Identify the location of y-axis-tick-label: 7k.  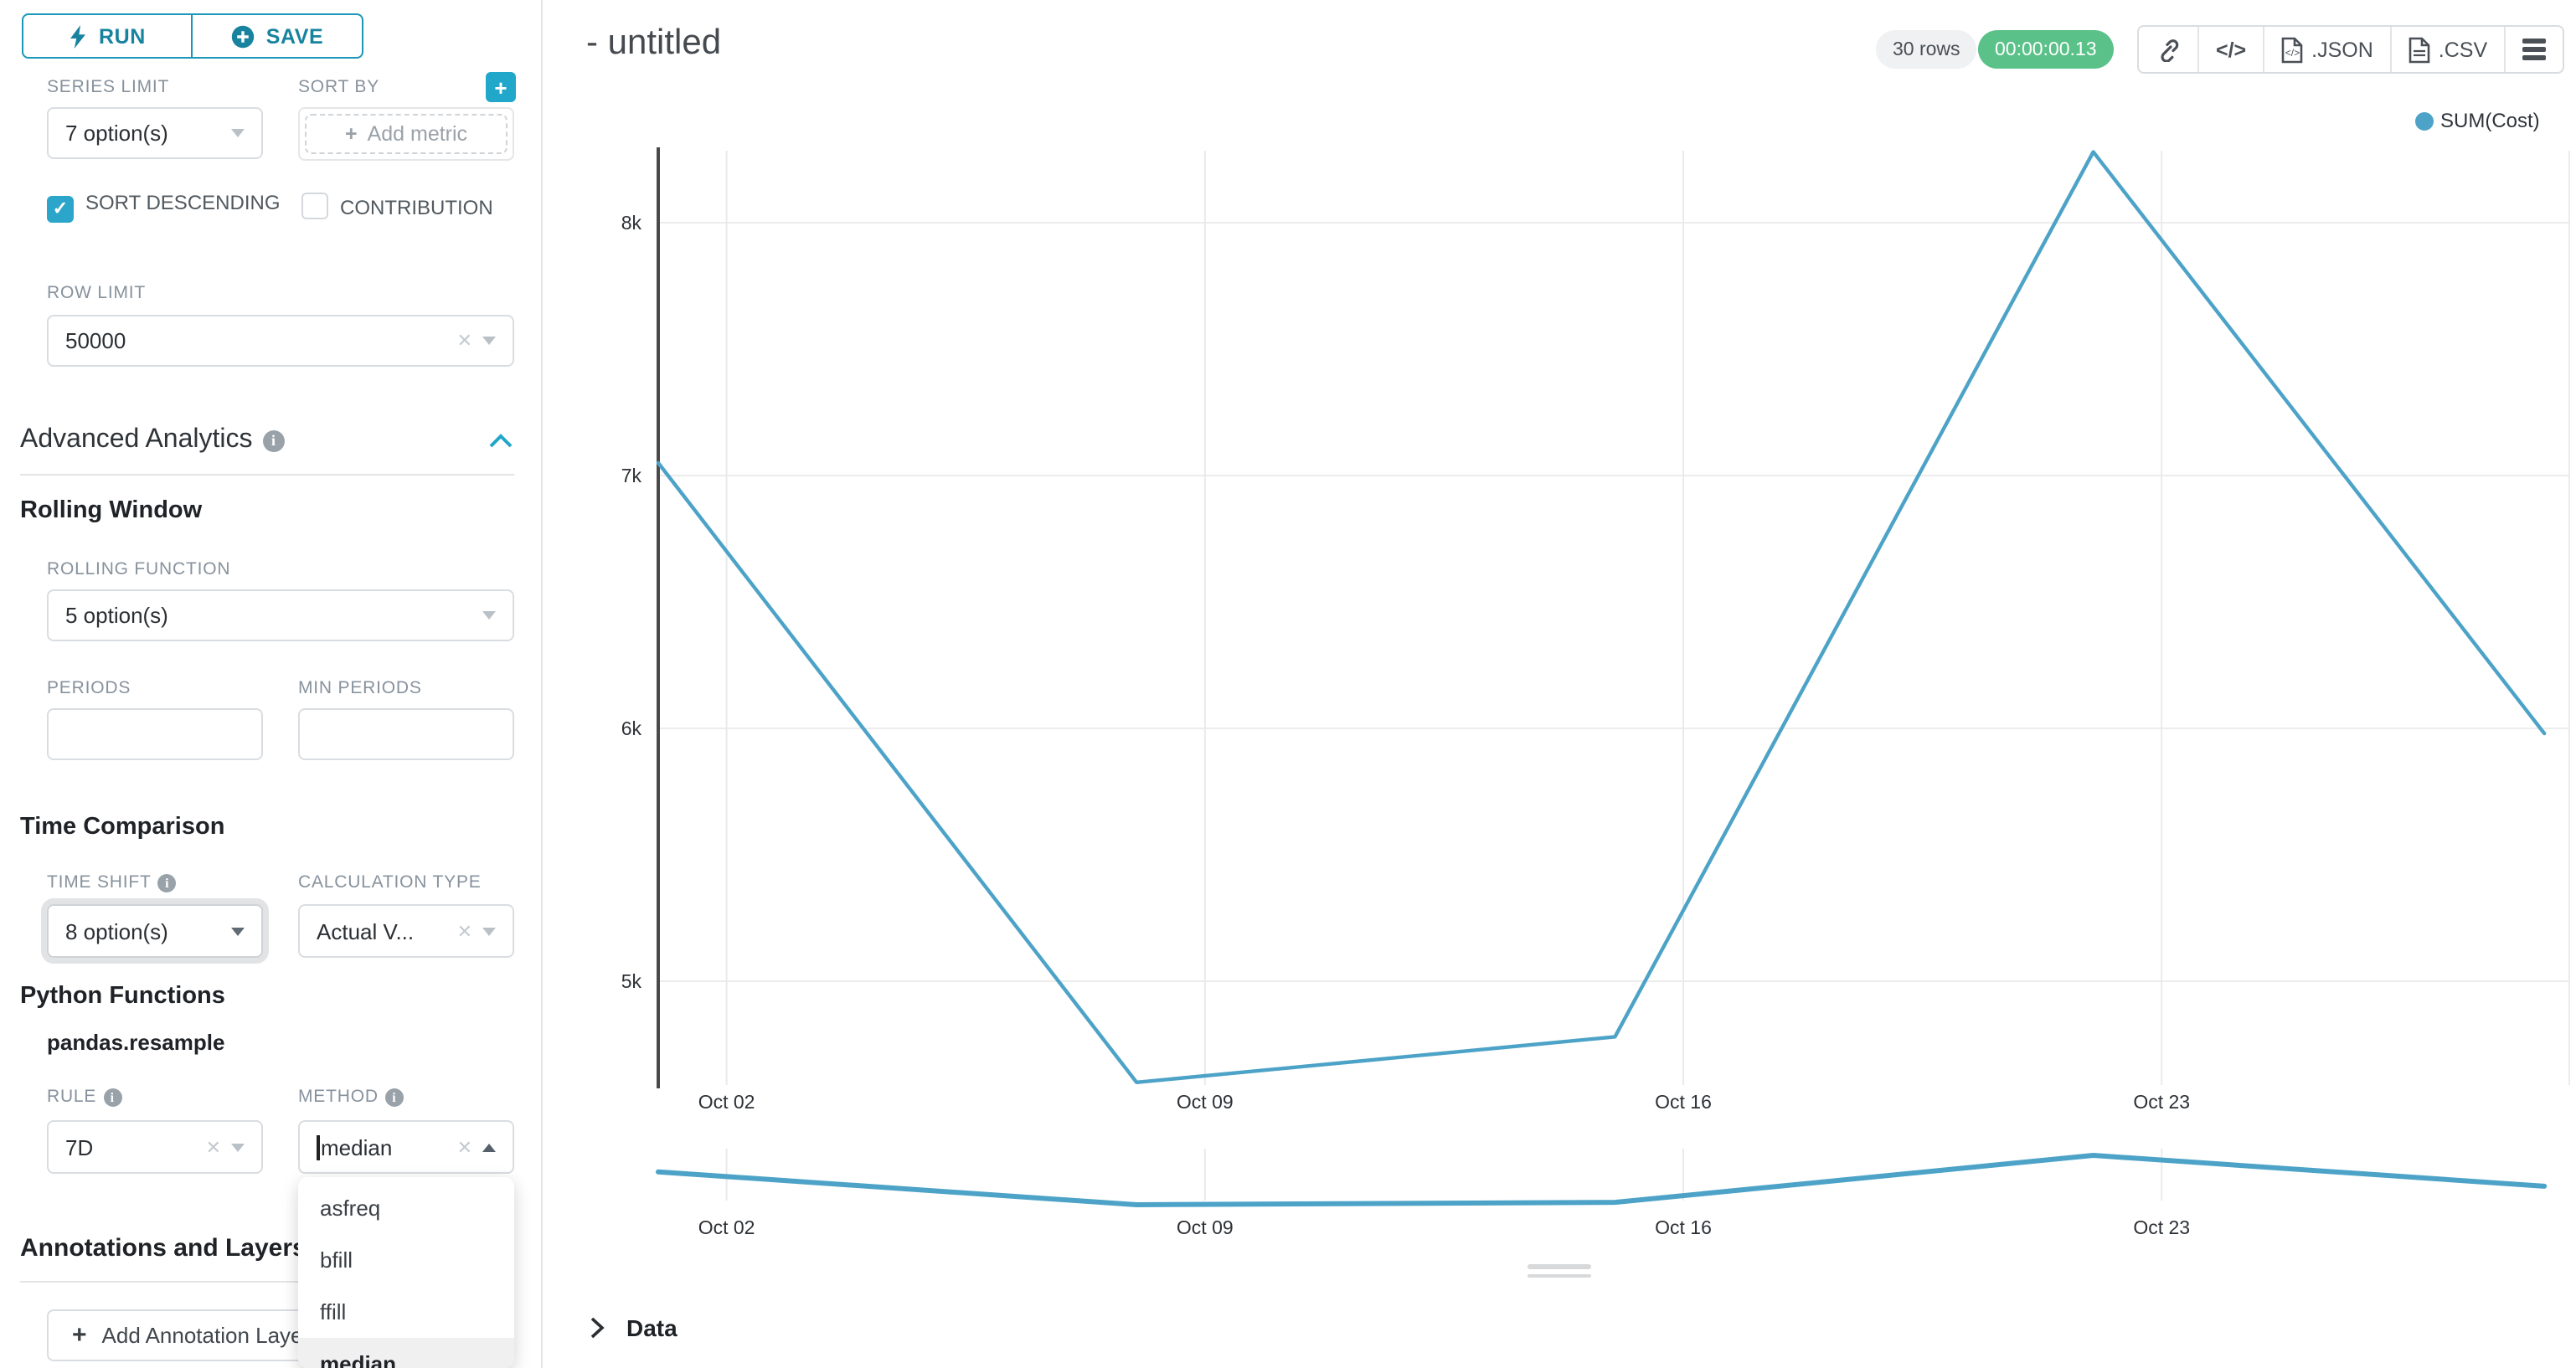
(631, 476).